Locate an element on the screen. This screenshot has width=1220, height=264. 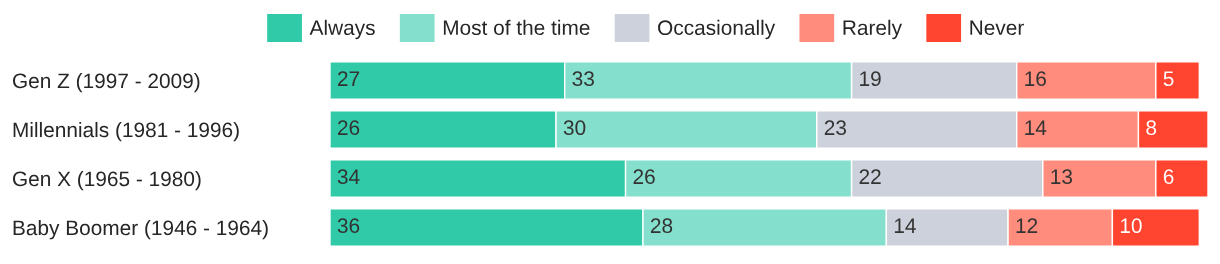
y-tick-label: Gen X (1965 - 1980) is located at coordinates (106, 180).